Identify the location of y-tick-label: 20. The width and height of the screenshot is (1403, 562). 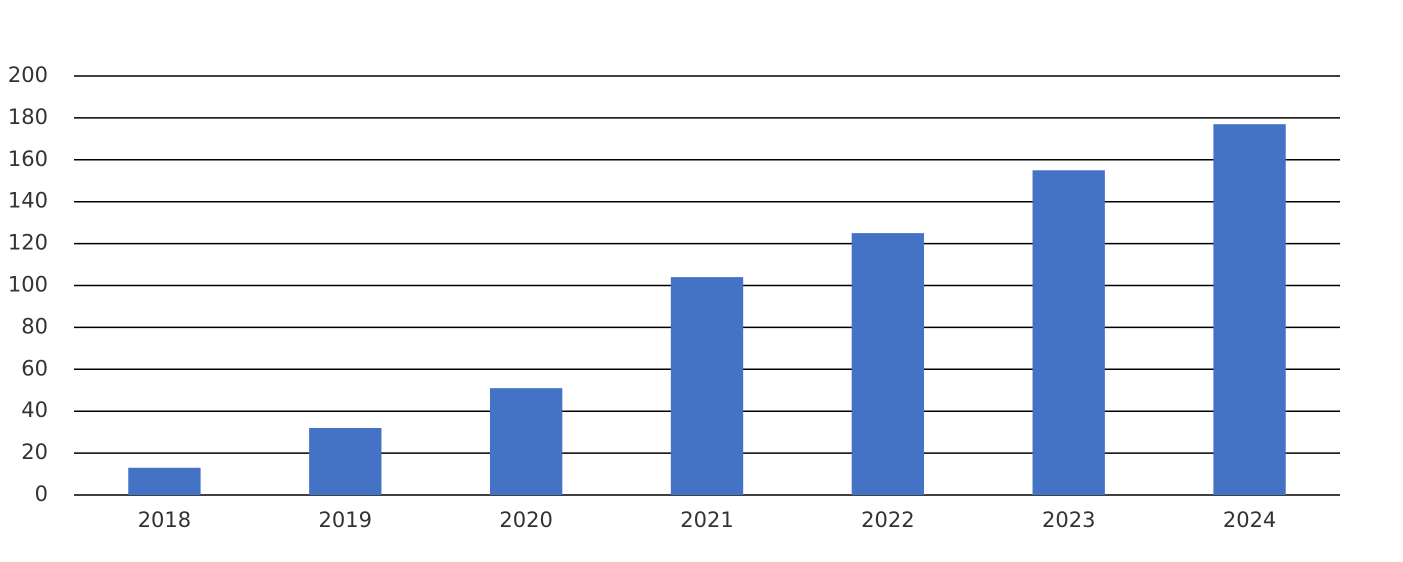
(34, 452).